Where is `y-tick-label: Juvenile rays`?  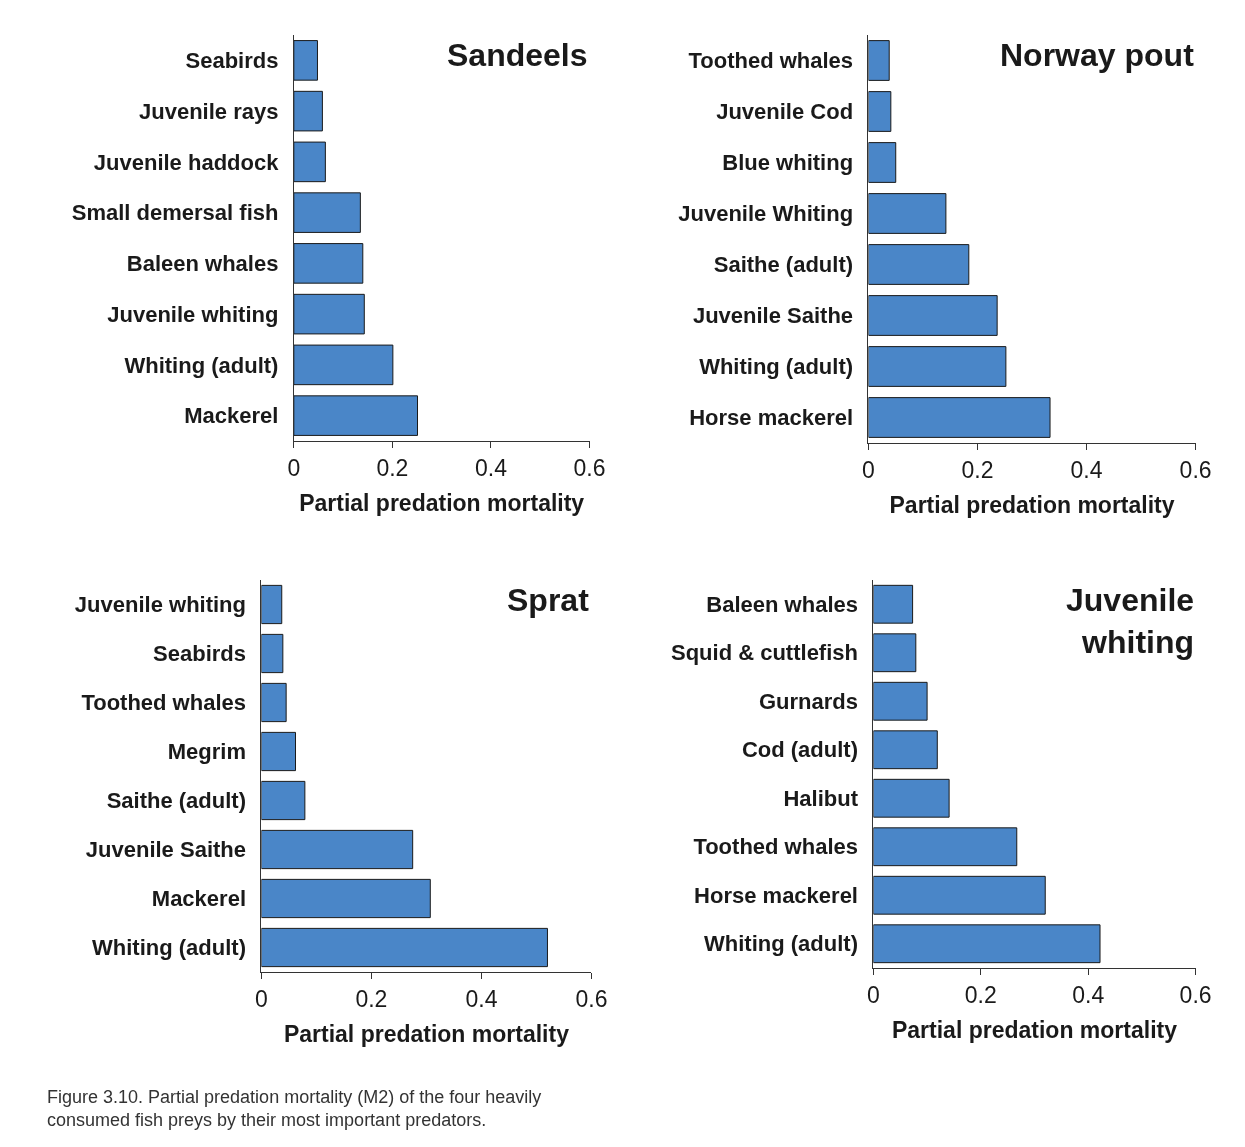 y-tick-label: Juvenile rays is located at coordinates (208, 111).